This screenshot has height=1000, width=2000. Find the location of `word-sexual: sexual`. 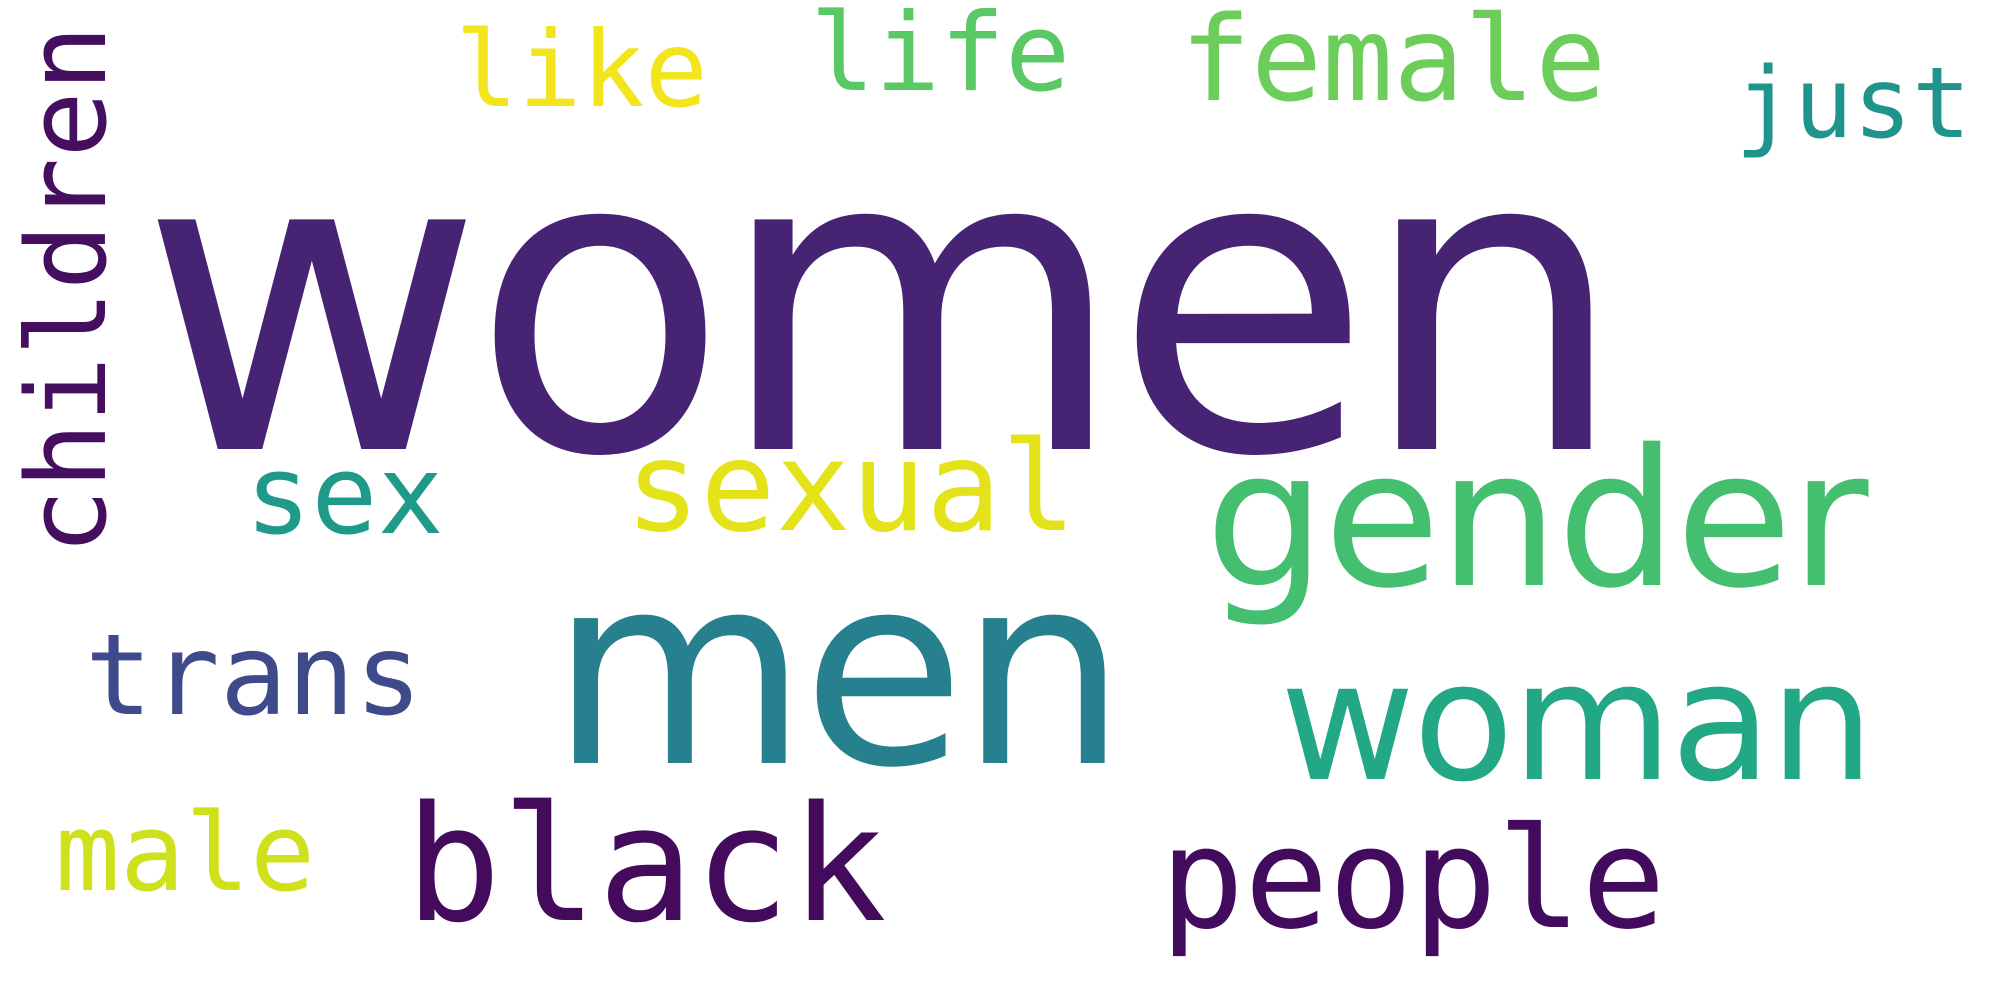

word-sexual: sexual is located at coordinates (851, 487).